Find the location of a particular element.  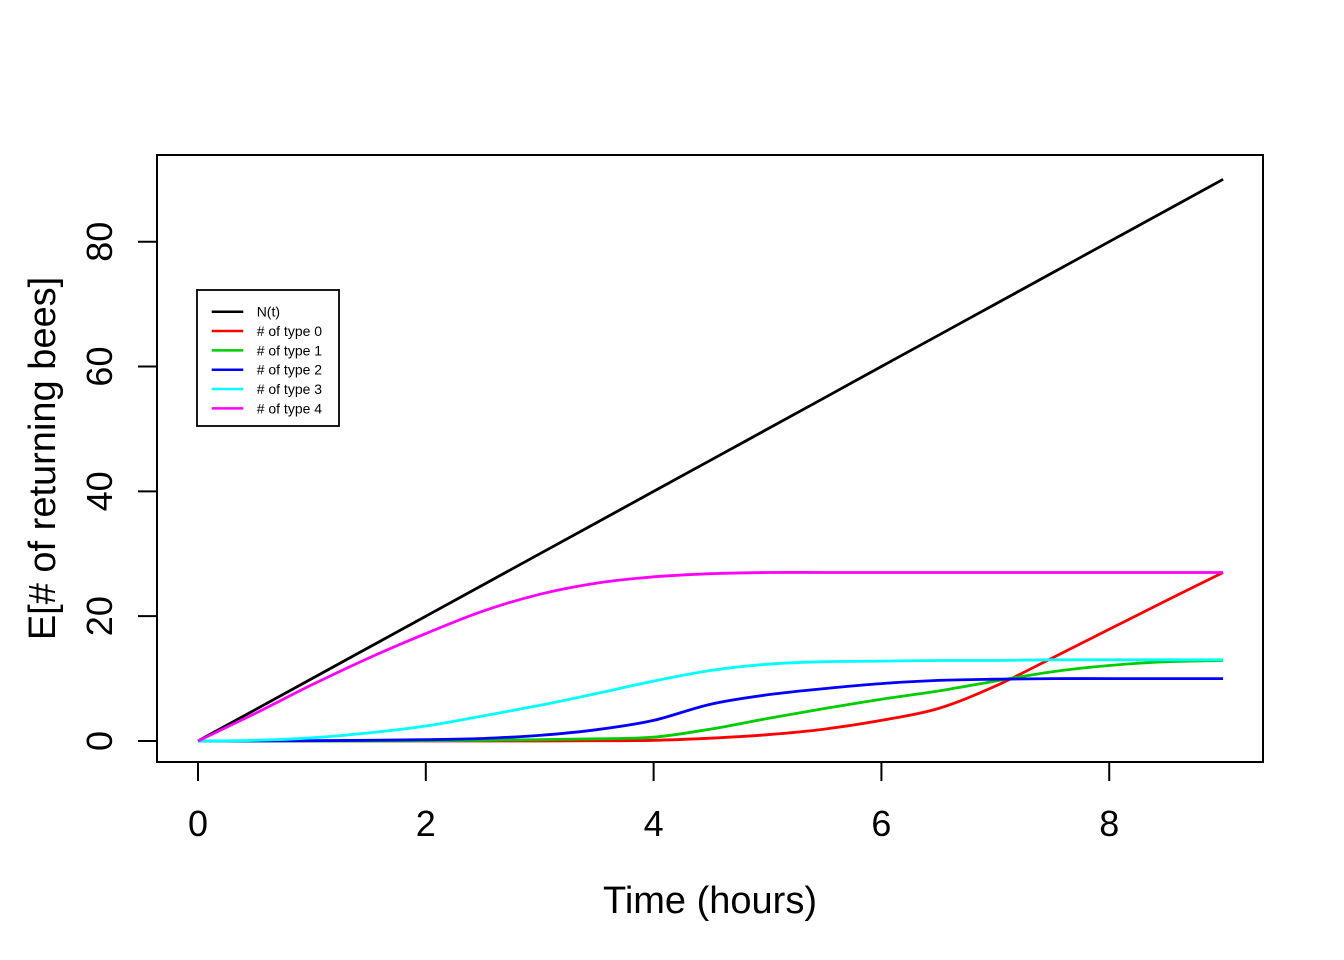

y-axis-tick-label: 0 is located at coordinates (99, 741).